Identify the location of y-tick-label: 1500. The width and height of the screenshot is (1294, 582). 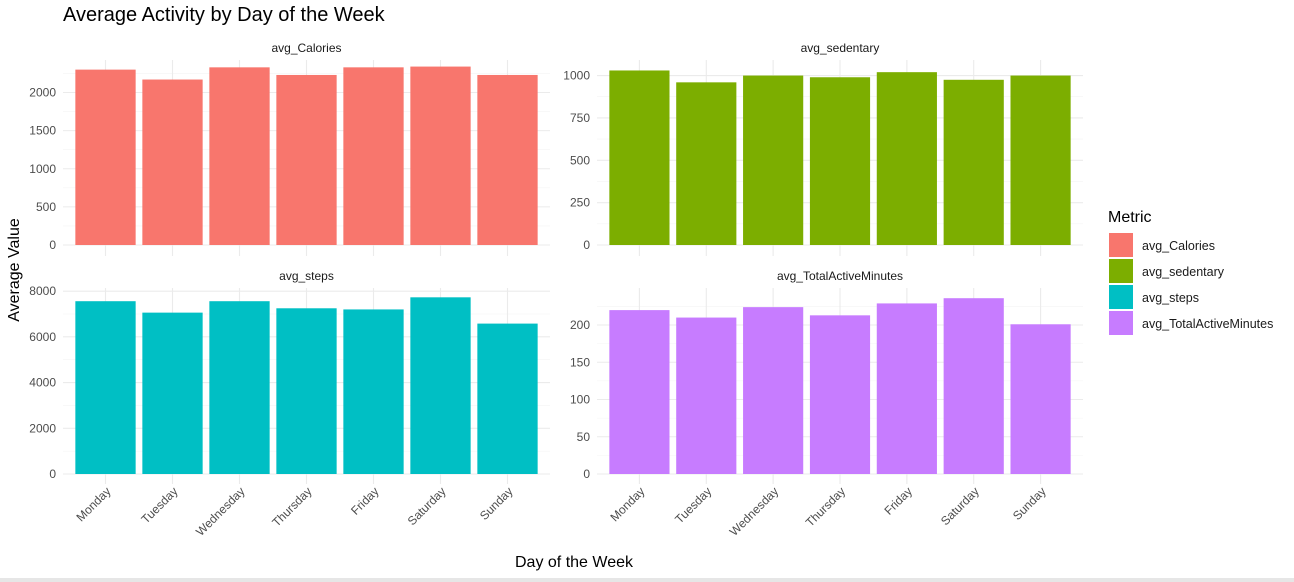
(42, 131).